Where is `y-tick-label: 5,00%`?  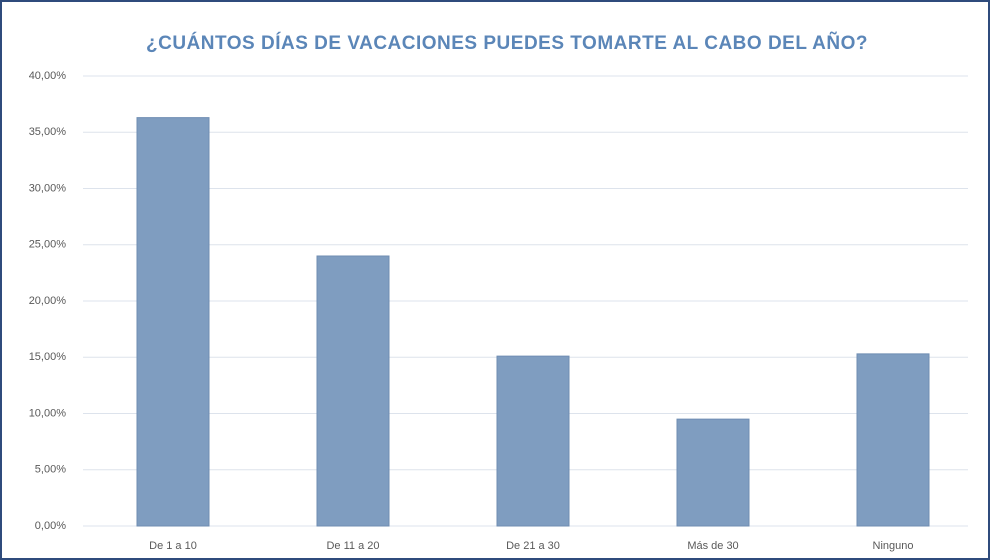
y-tick-label: 5,00% is located at coordinates (50, 470).